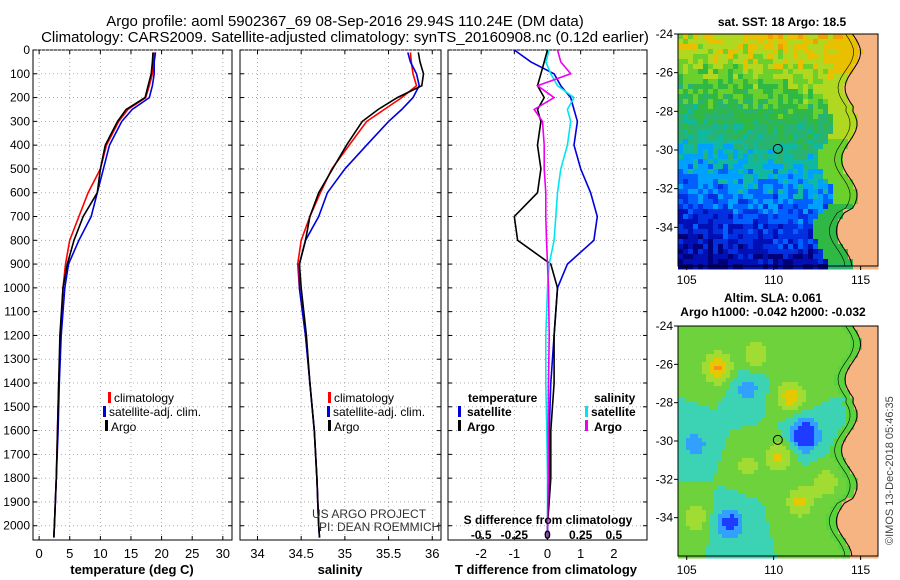 This screenshot has width=900, height=580. What do you see at coordinates (329, 397) in the screenshot?
I see `legend-swatch-climatology` at bounding box center [329, 397].